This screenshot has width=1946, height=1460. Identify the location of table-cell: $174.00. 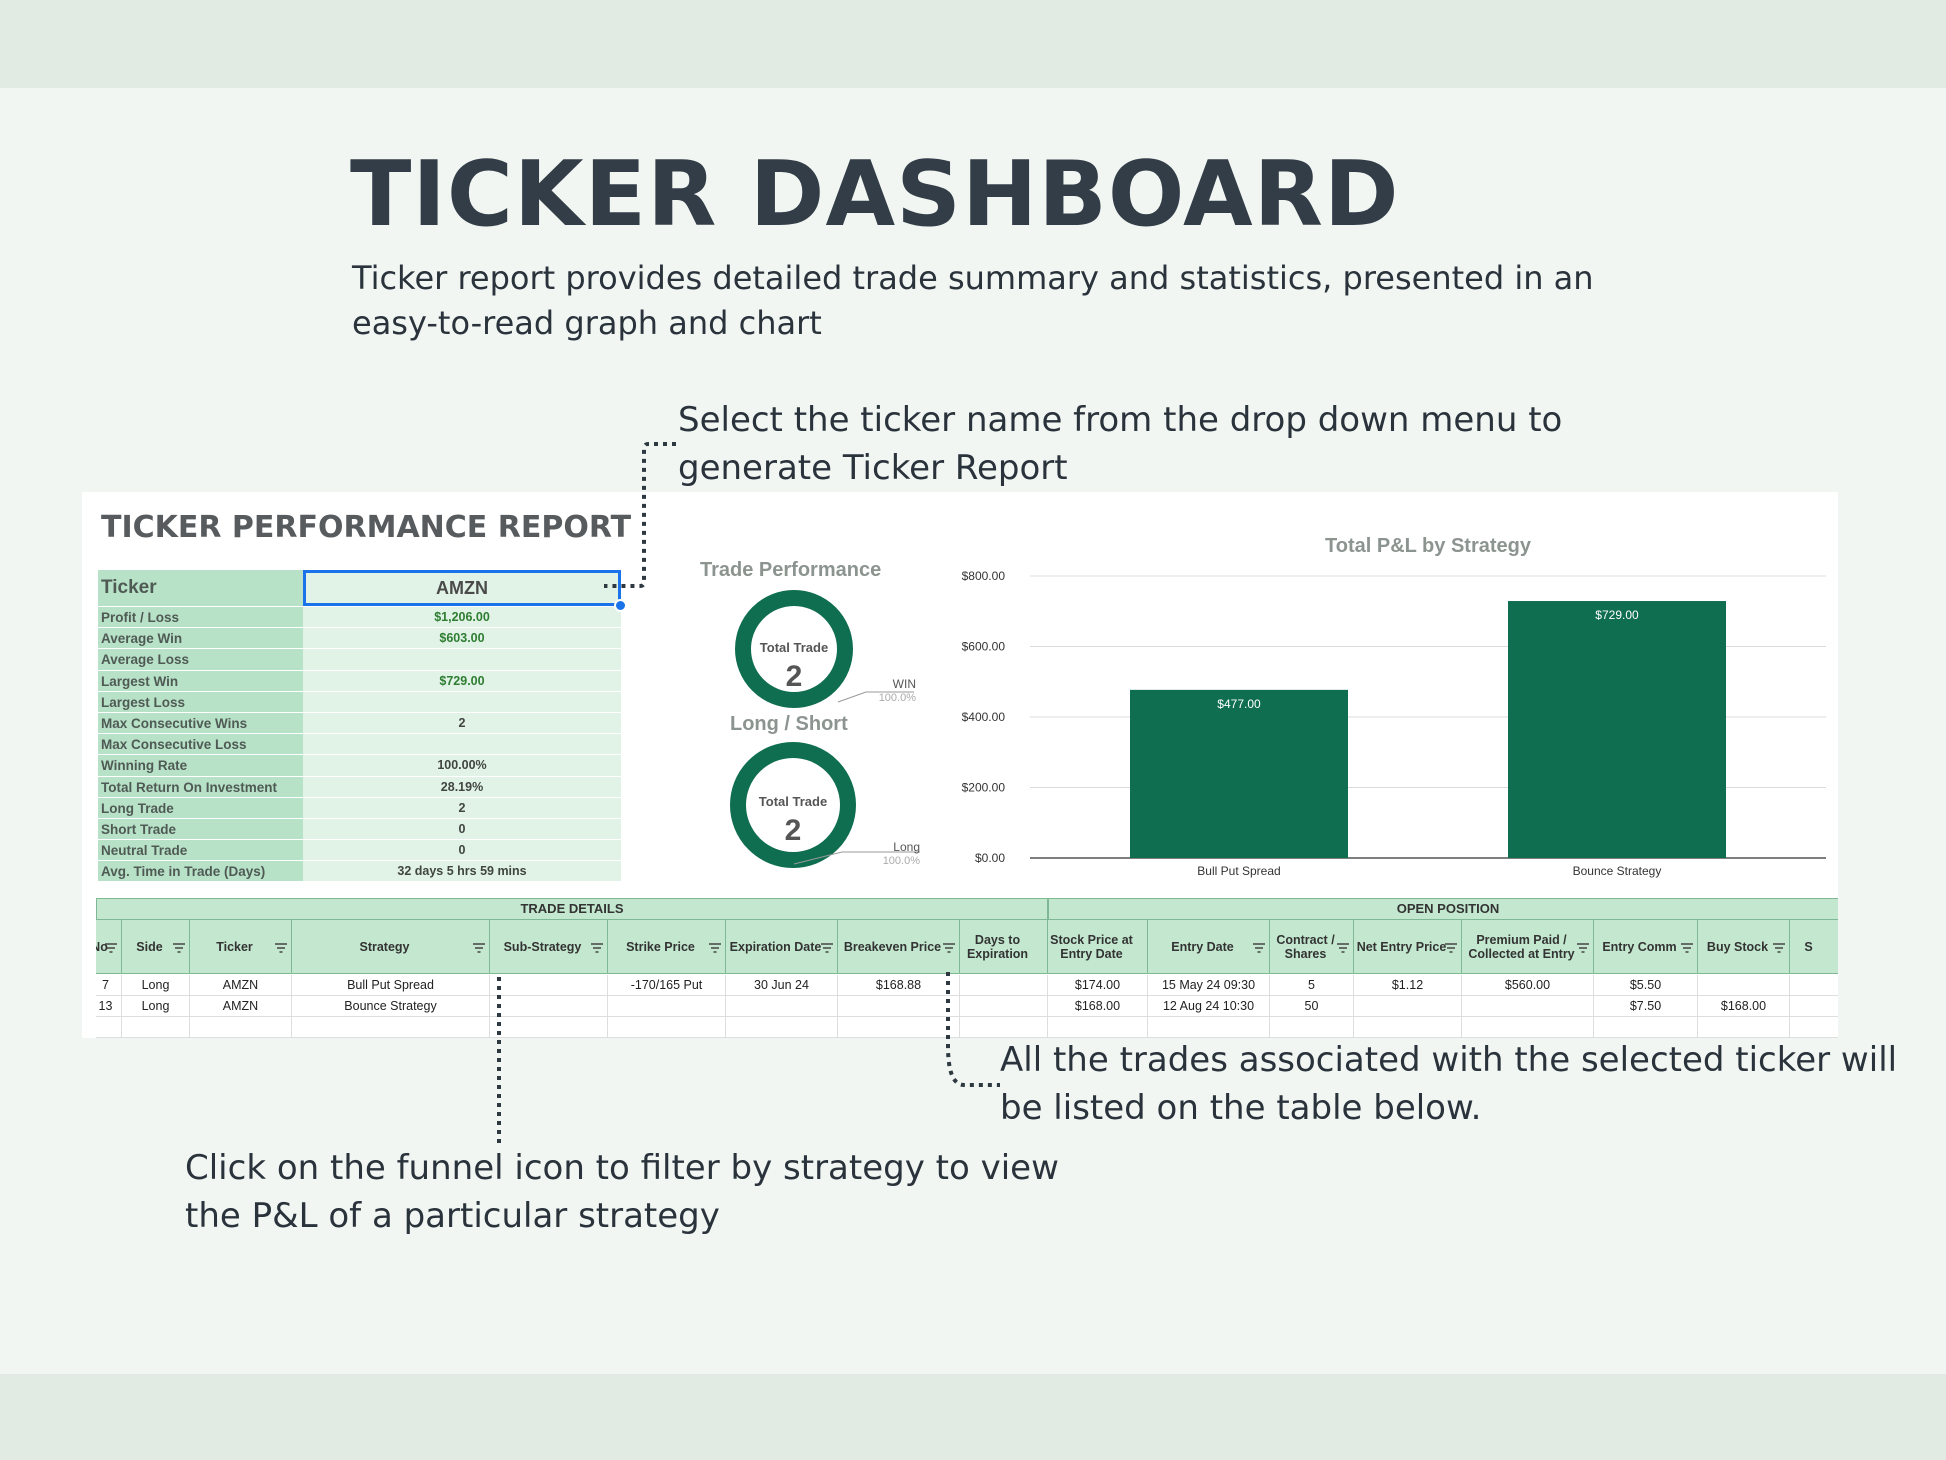
(1098, 985).